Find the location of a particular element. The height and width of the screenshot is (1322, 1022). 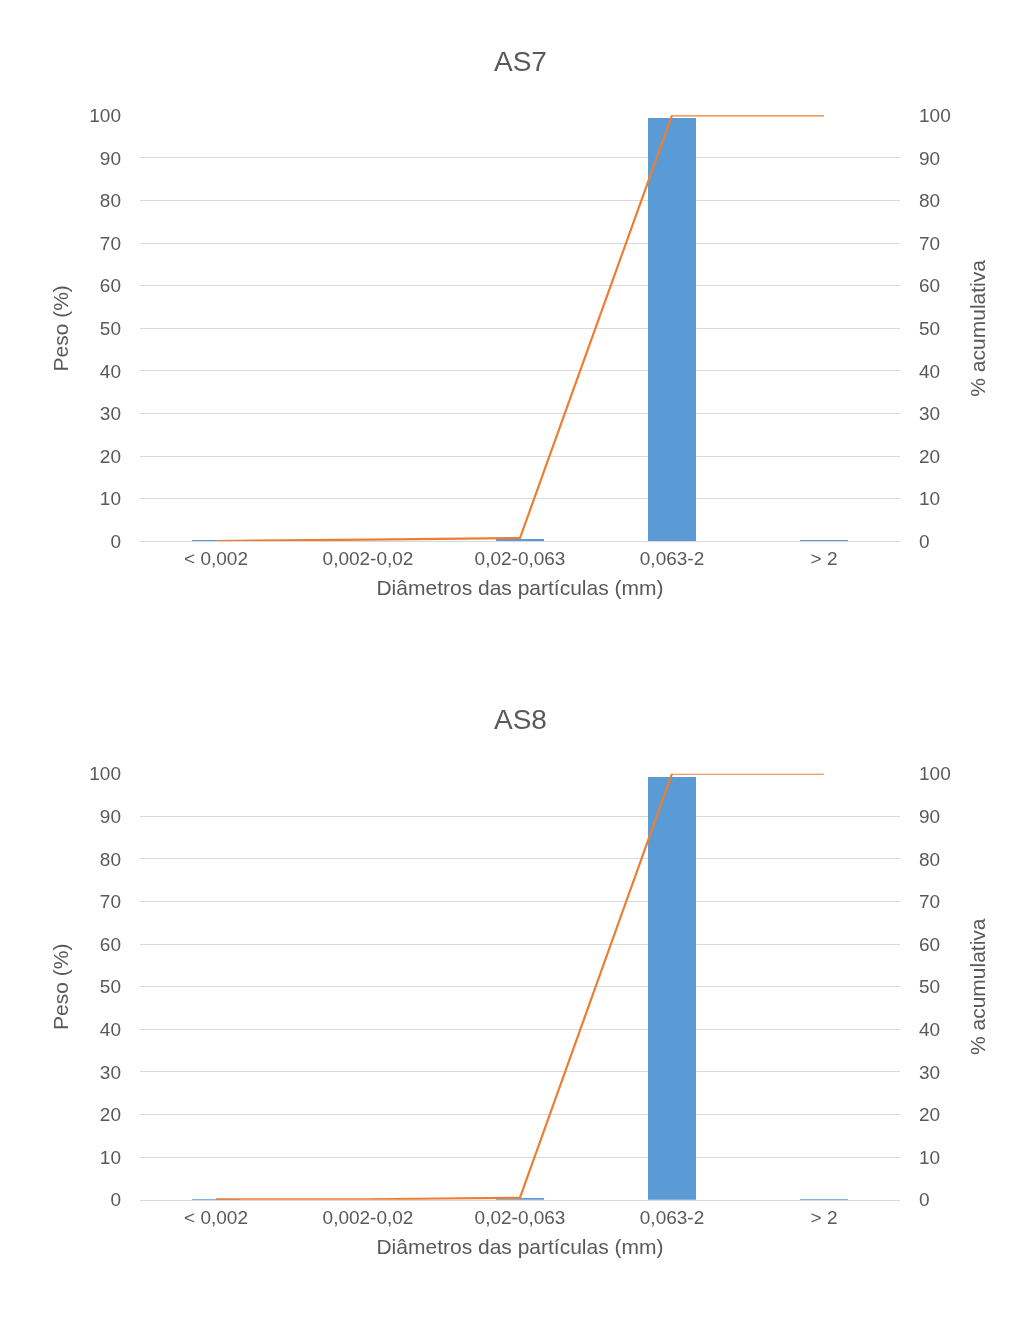

chart-title: AS8 is located at coordinates (520, 719).